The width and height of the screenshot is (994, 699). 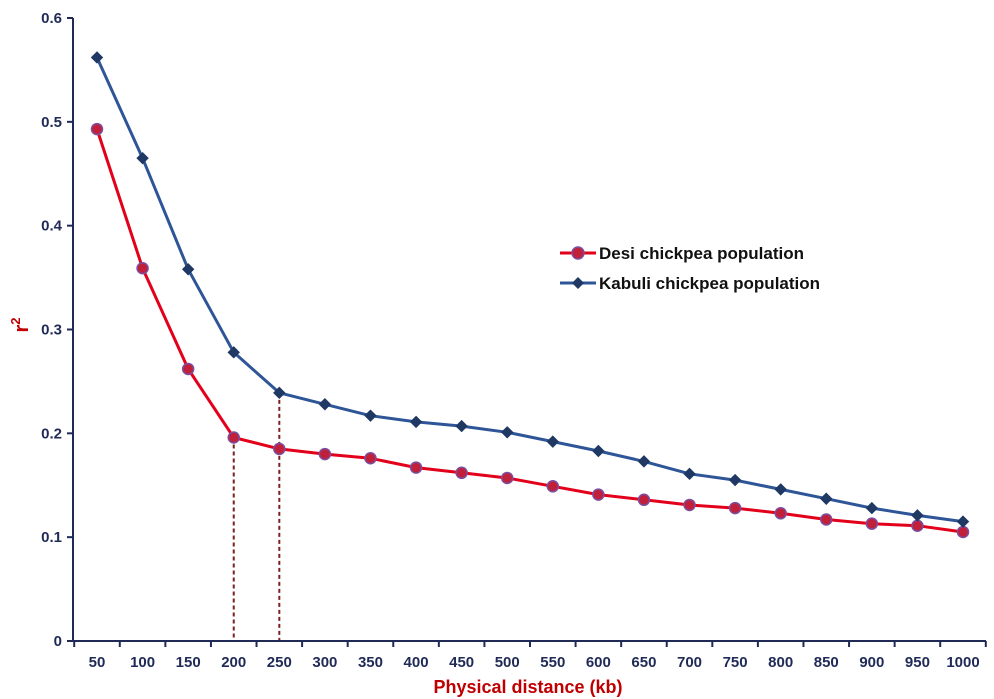 I want to click on x-axis-title: Physical distance (kb), so click(x=527, y=687).